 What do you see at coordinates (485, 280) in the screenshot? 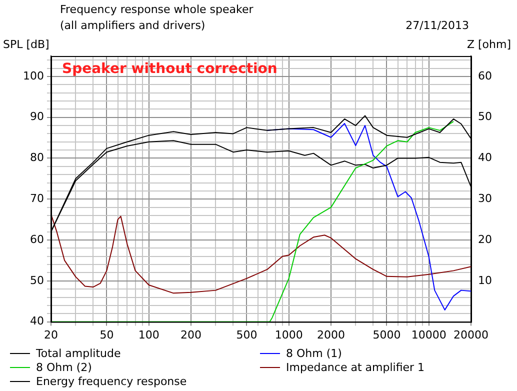
I see `y2-tick-label: 10` at bounding box center [485, 280].